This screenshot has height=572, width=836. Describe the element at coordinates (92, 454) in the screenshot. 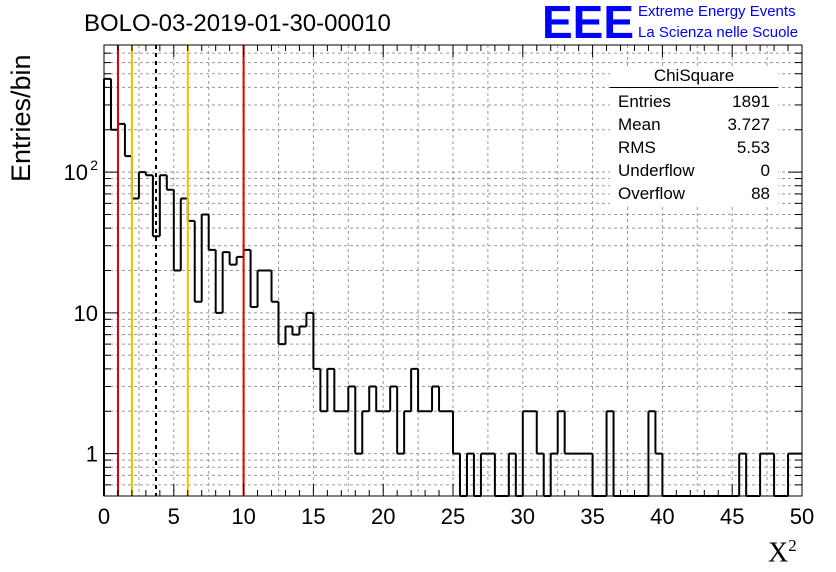

I see `y-tick-label: 1` at that location.